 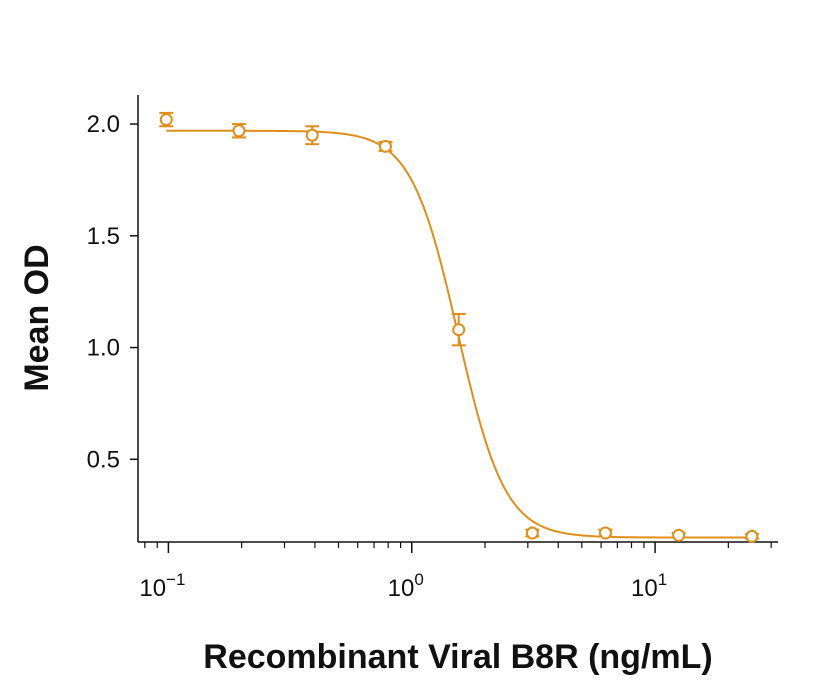 What do you see at coordinates (103, 236) in the screenshot?
I see `y-tick-label: 1.5` at bounding box center [103, 236].